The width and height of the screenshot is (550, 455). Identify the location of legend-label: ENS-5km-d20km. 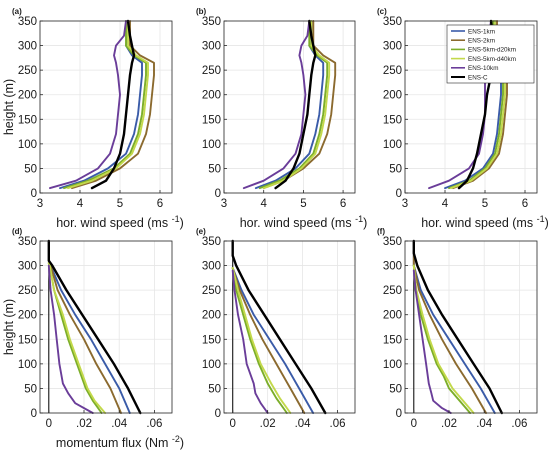
(492, 50).